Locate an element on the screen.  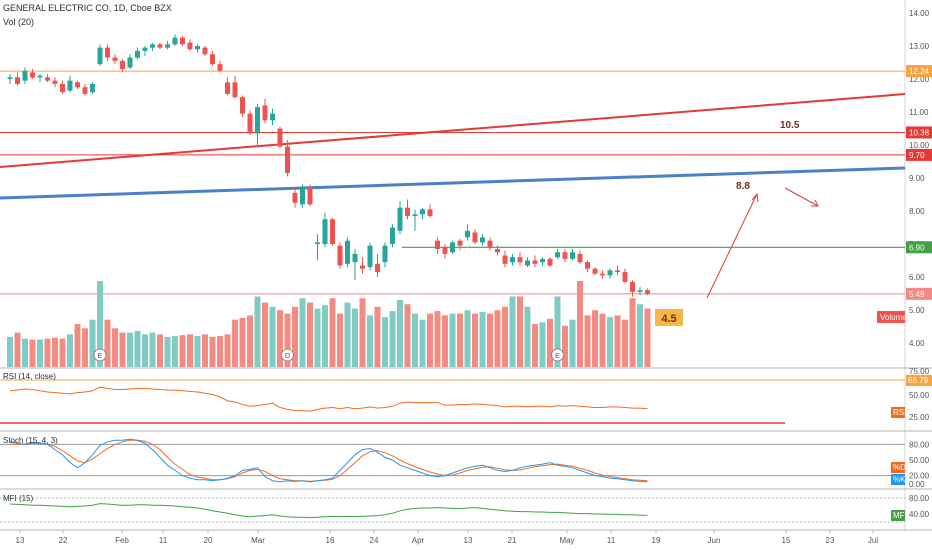
price-level-tag-text: 10.38 is located at coordinates (919, 132).